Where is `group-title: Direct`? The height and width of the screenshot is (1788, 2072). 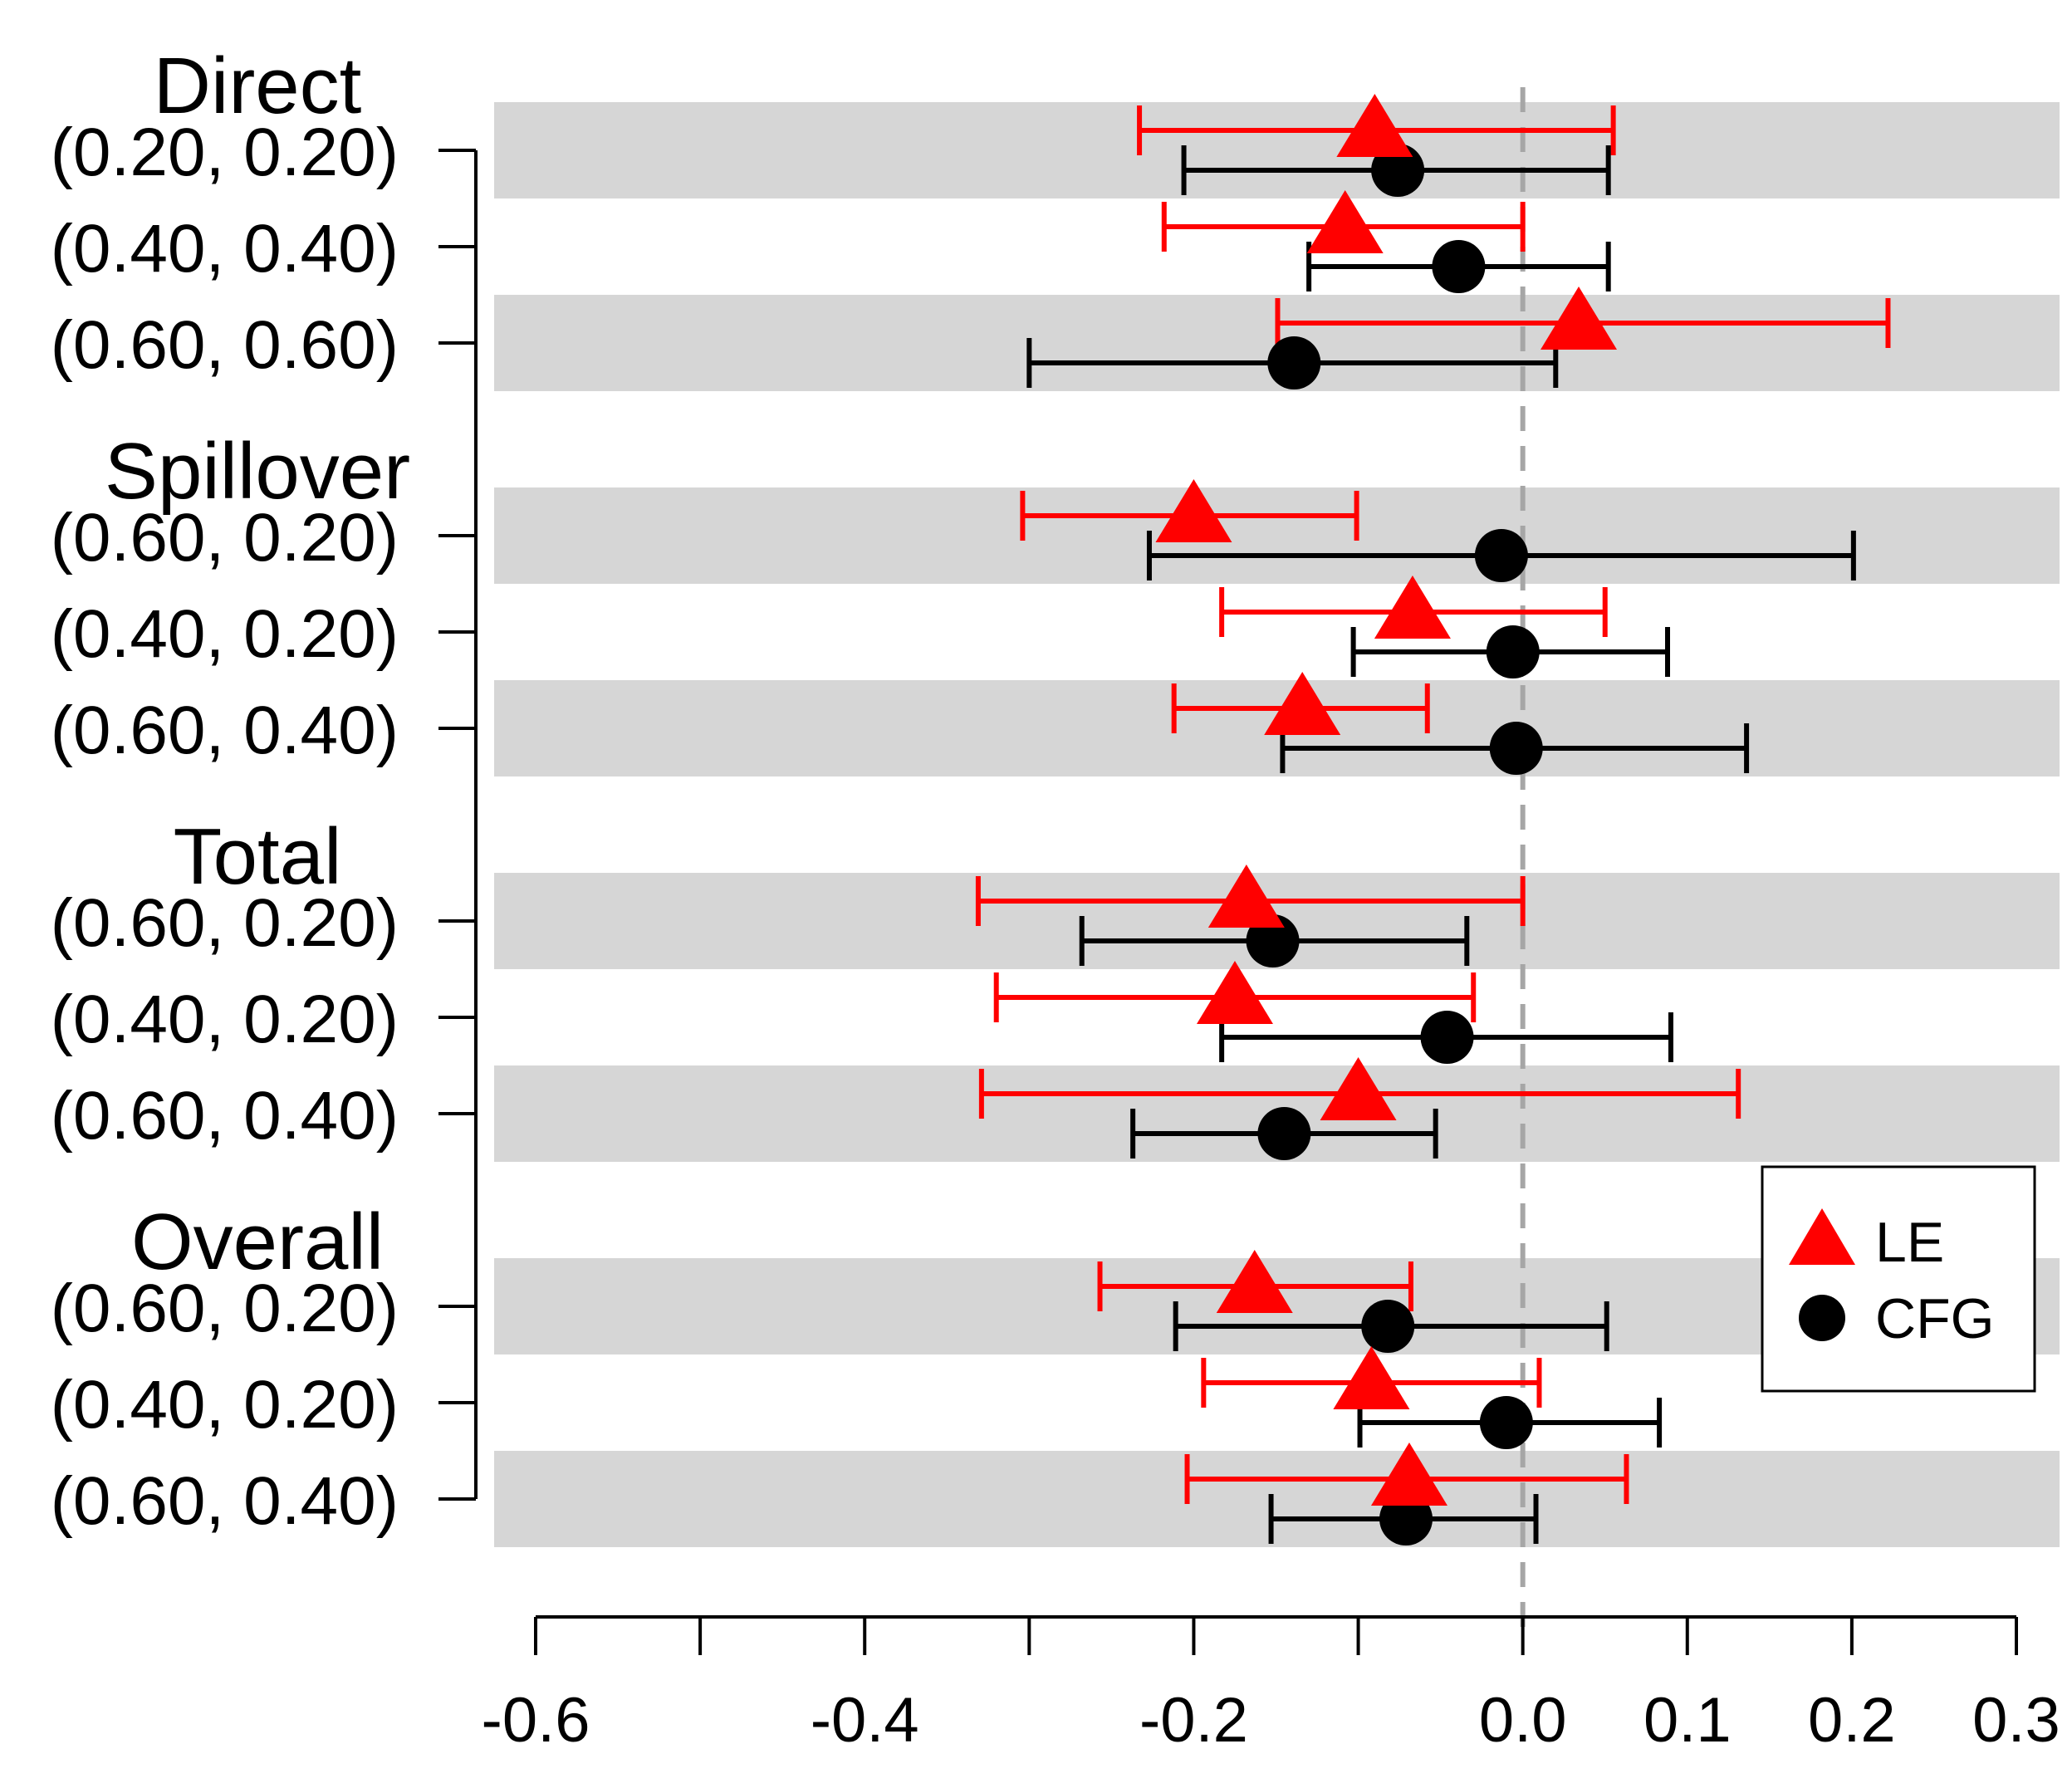
group-title: Direct is located at coordinates (258, 86).